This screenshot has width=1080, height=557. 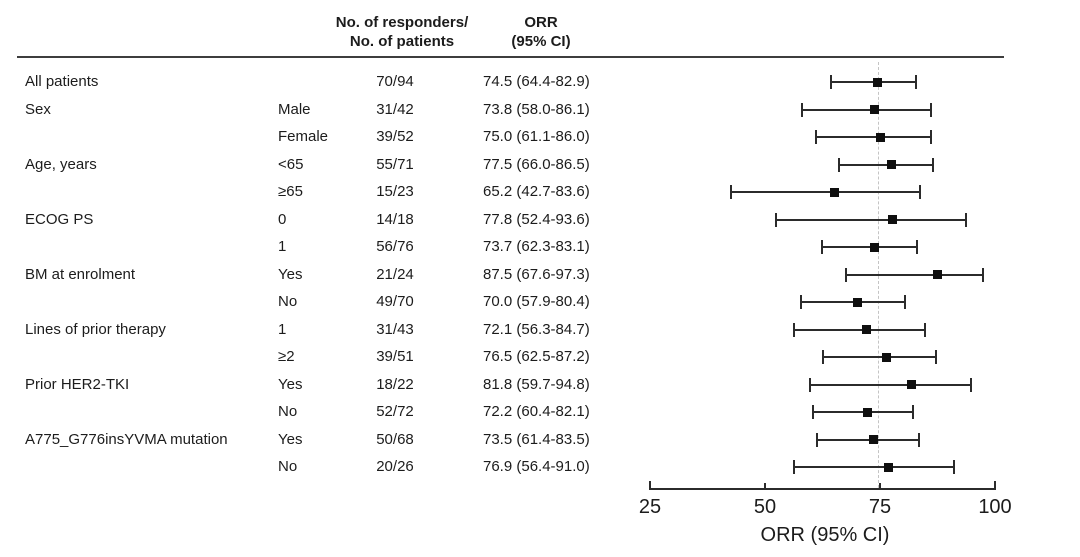 I want to click on row-n-value: 31/42, so click(x=395, y=109).